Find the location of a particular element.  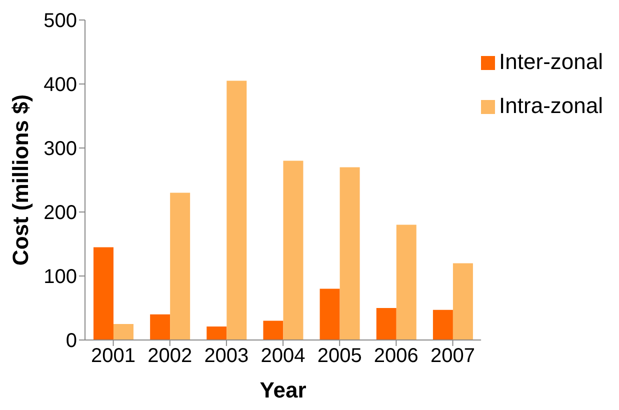

y-tick-label: 500 is located at coordinates (60, 21).